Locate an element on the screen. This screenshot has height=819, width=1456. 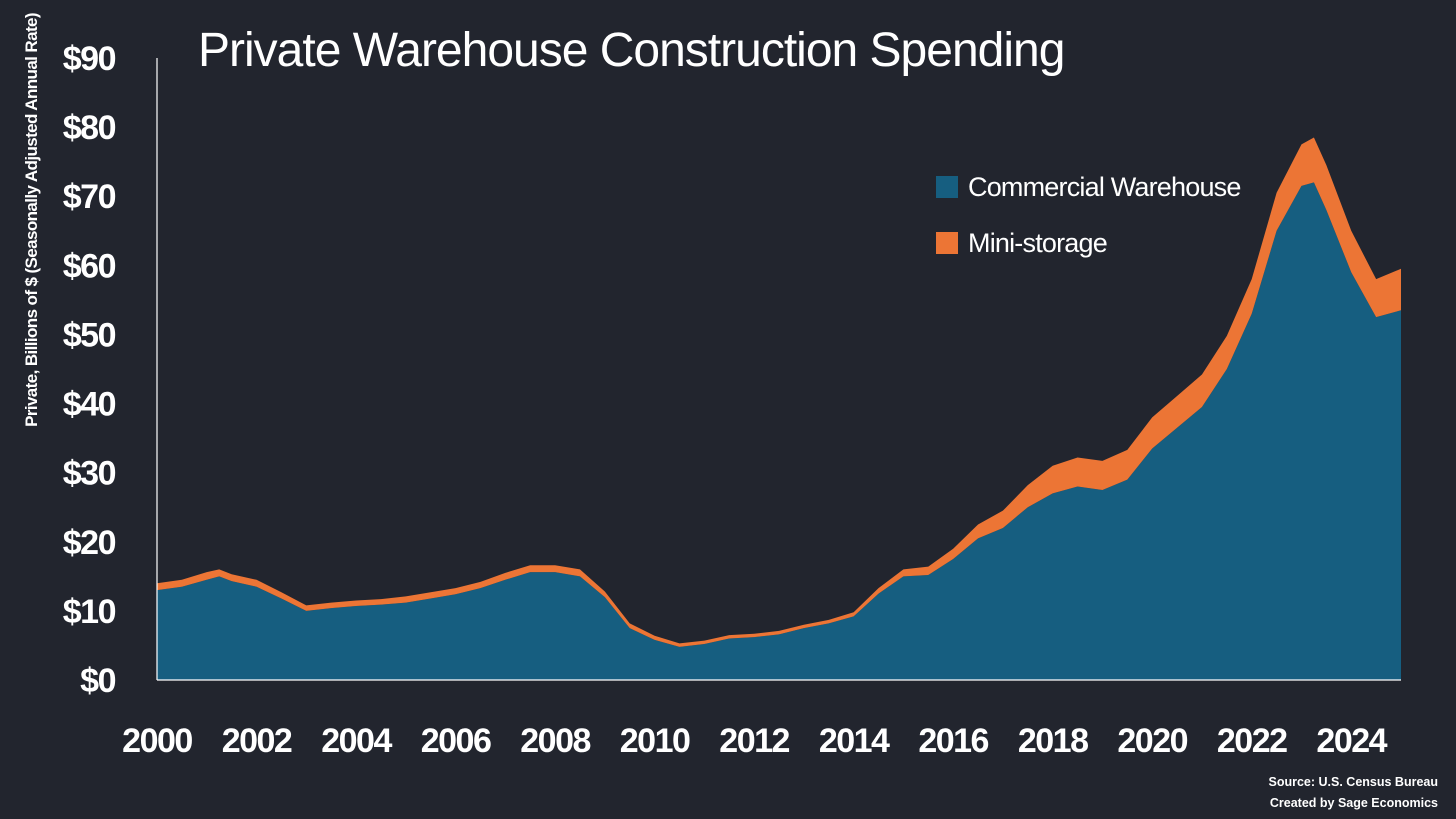
x-tick-label: 2014 is located at coordinates (854, 741).